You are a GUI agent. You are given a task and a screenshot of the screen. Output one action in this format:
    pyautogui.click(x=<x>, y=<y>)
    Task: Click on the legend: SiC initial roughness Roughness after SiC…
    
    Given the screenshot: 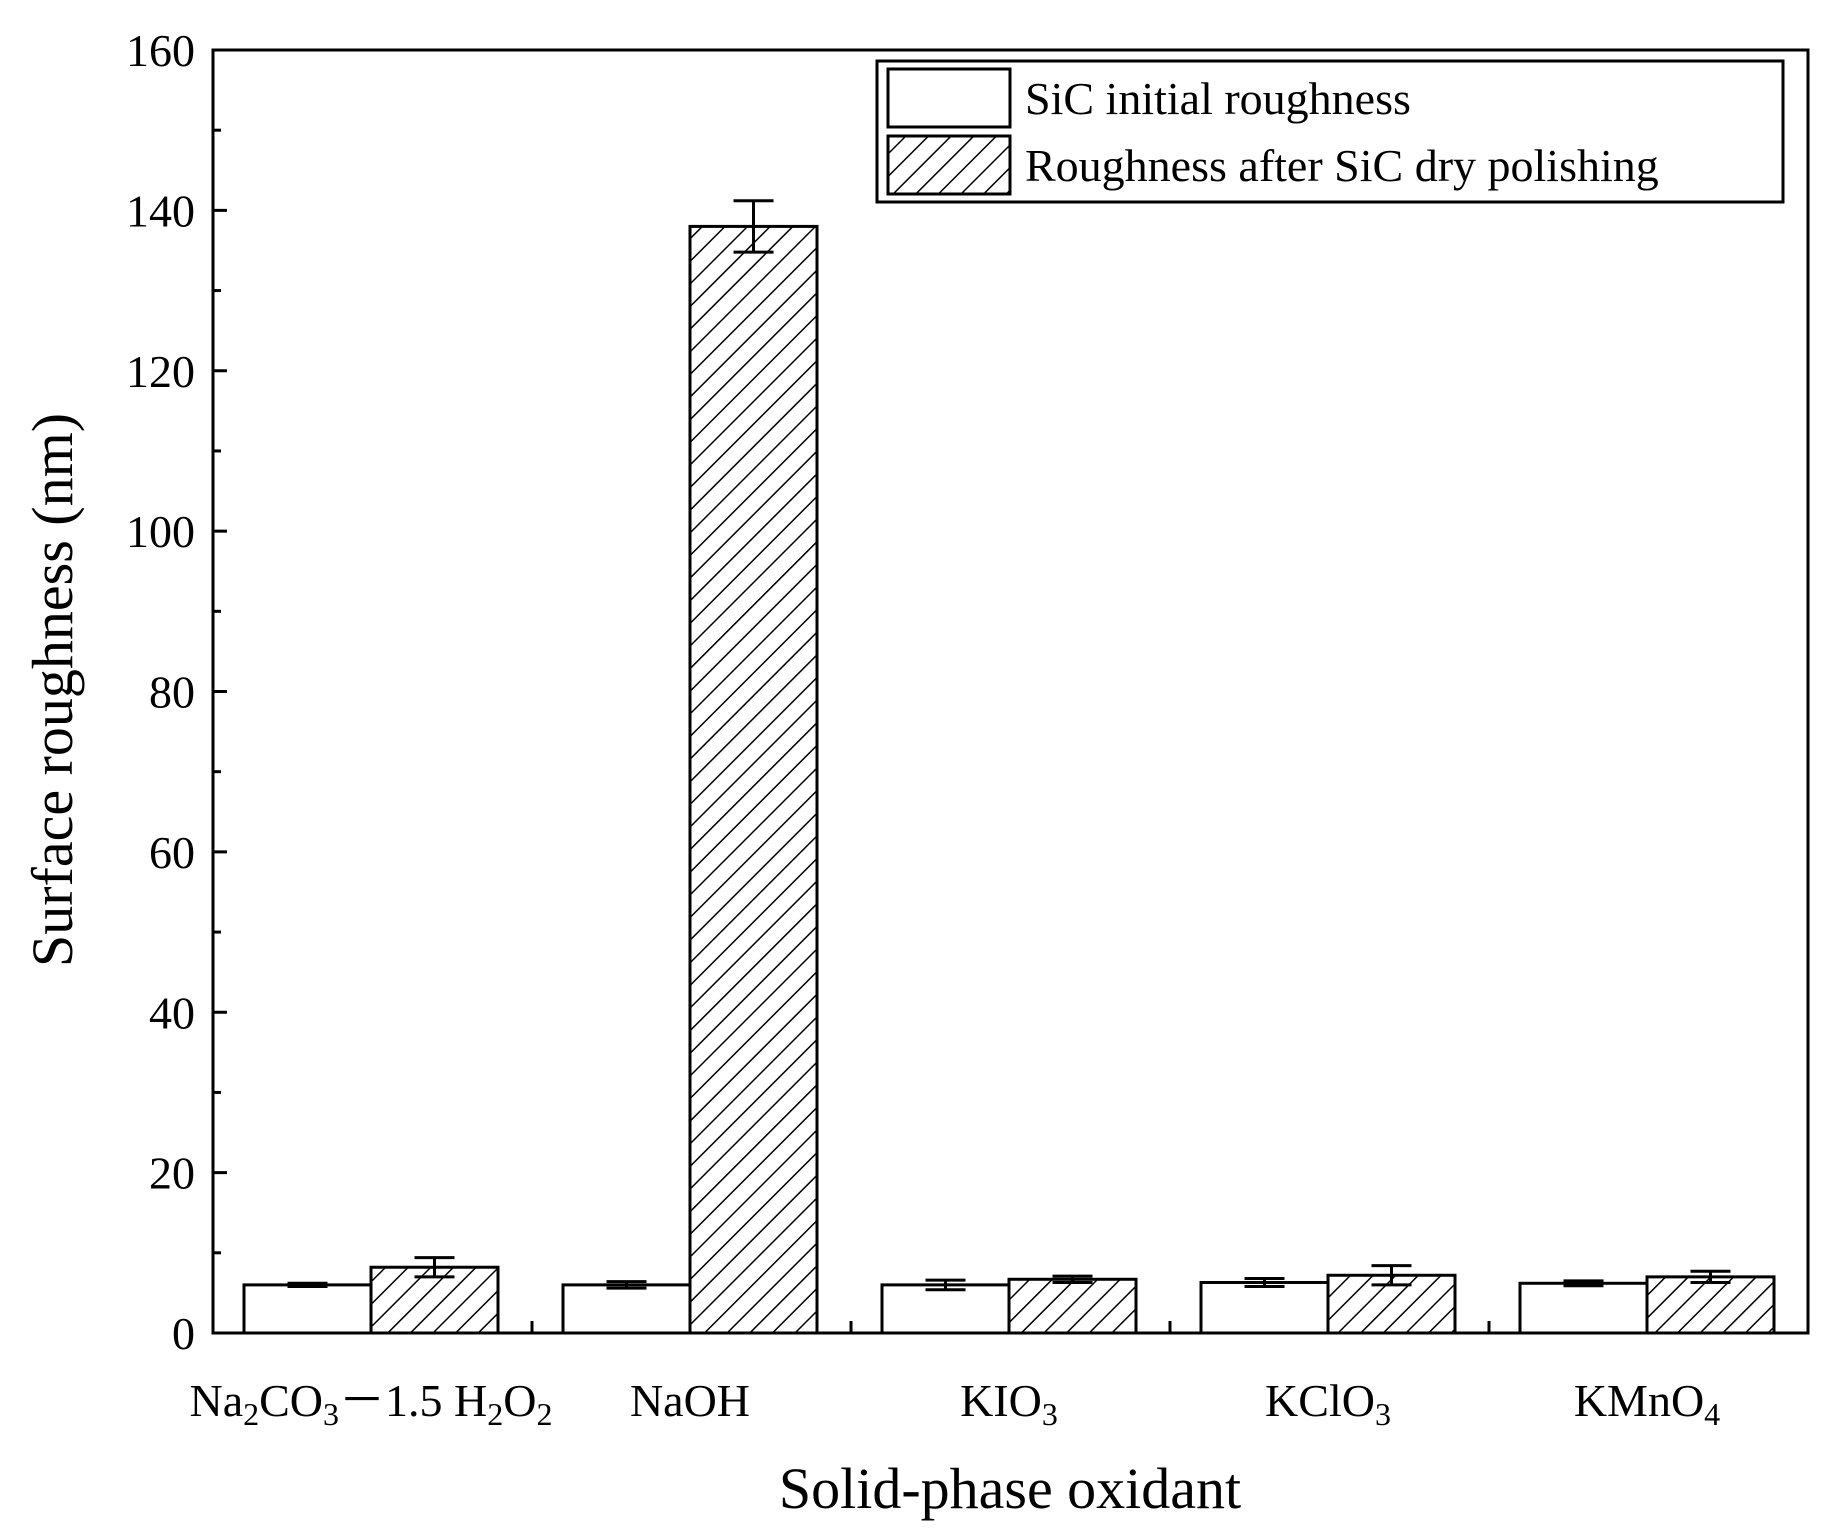 What is the action you would take?
    pyautogui.click(x=1330, y=131)
    